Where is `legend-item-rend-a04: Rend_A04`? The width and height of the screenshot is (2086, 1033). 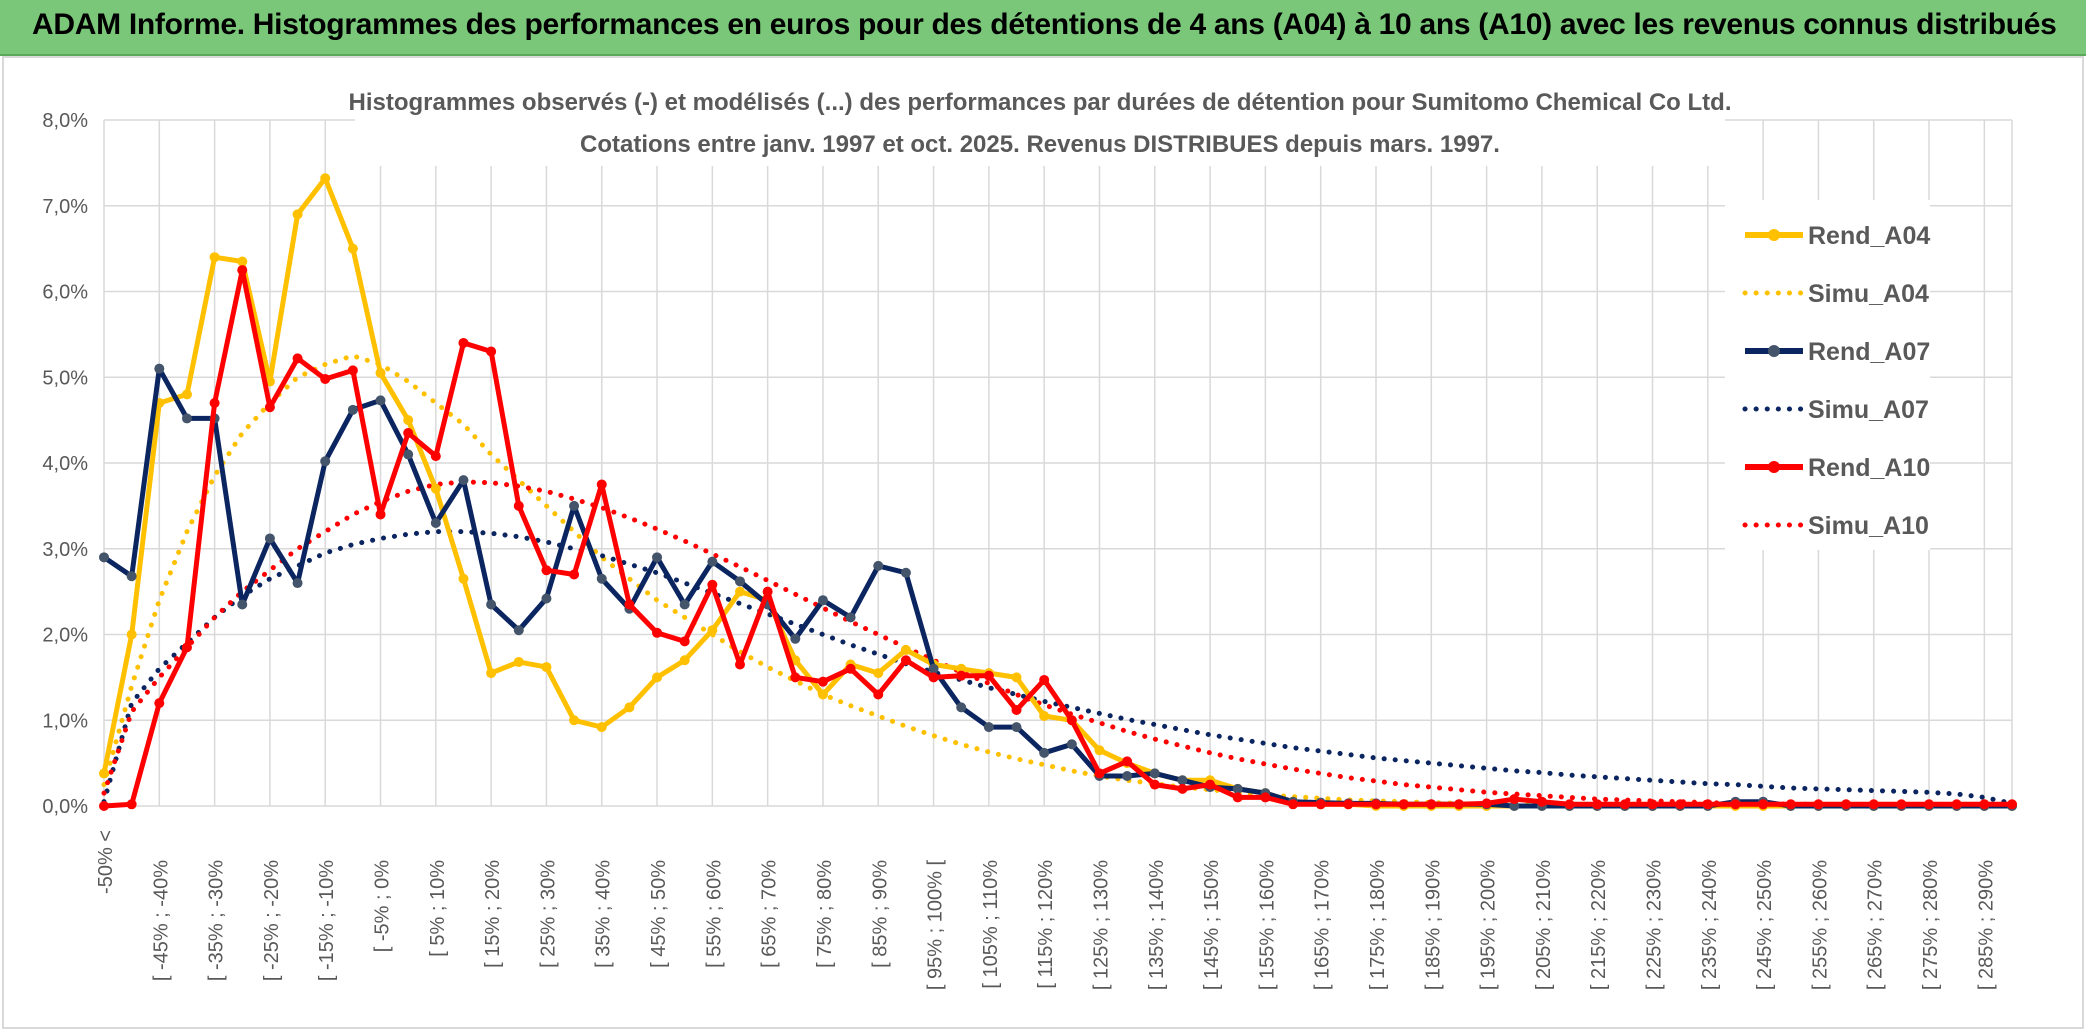 legend-item-rend-a04: Rend_A04 is located at coordinates (1837, 236).